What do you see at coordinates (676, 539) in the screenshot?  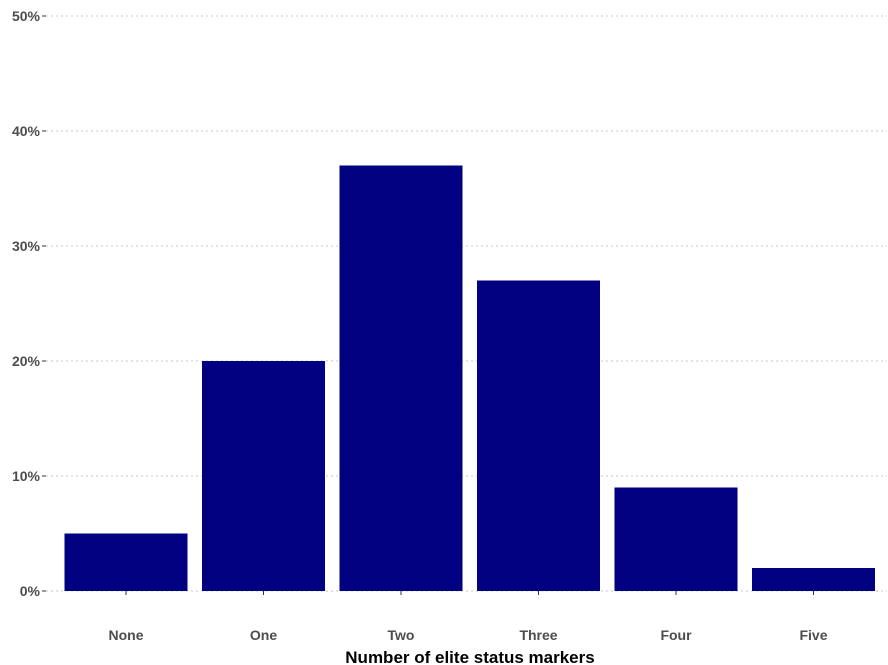 I see `bar-four` at bounding box center [676, 539].